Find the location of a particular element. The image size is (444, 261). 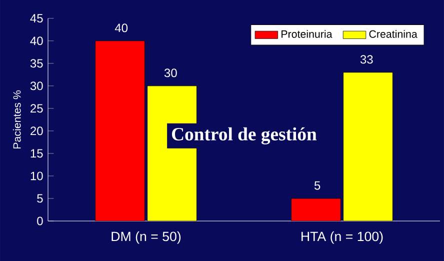

data-label: 5 is located at coordinates (317, 185).